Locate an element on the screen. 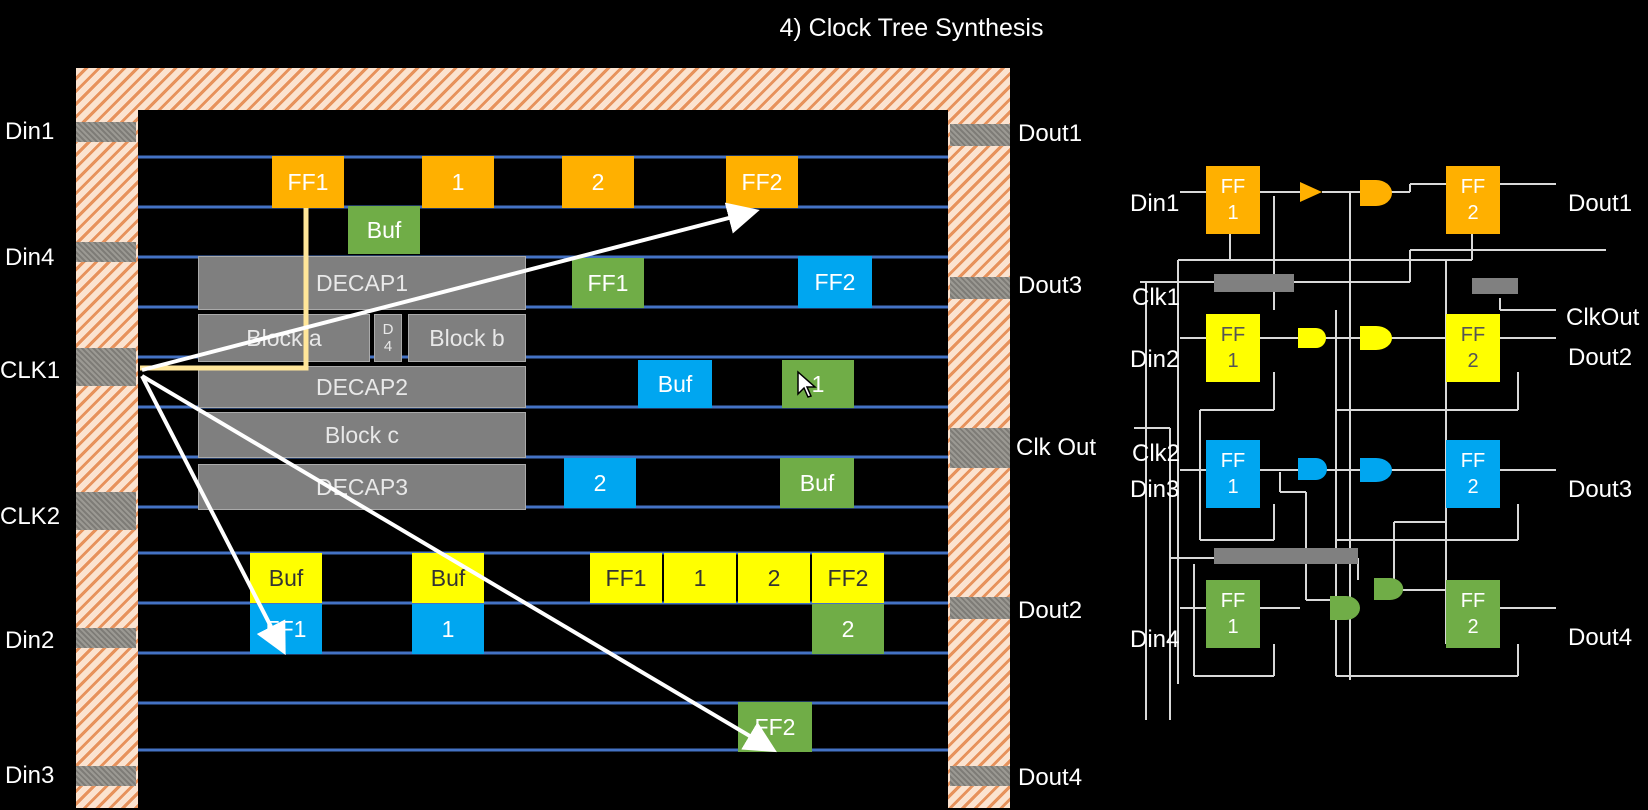  sch-label-dout3: Dout3 is located at coordinates (1600, 489).